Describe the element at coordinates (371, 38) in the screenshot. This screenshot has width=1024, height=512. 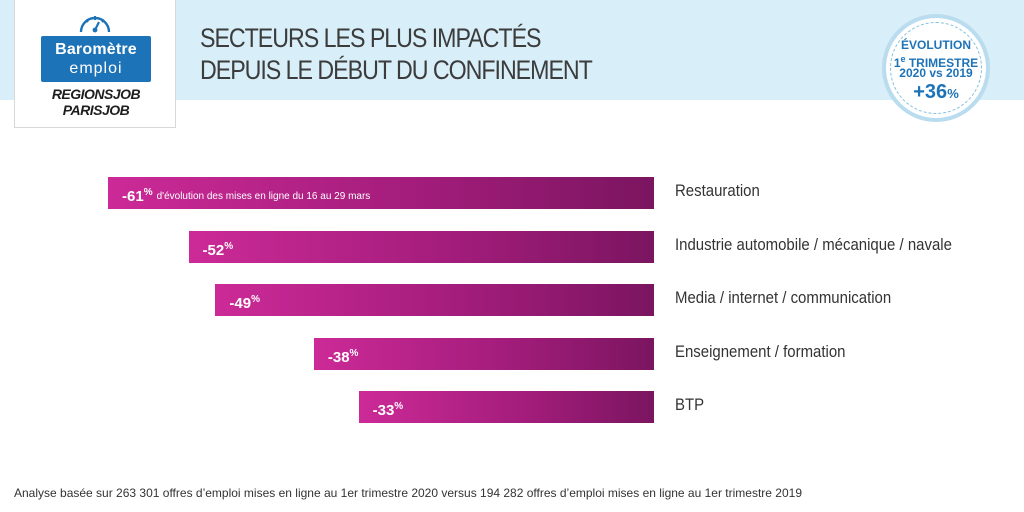
I see `title-line-1: SECTEURS LES PLUS IMPACTÉS` at that location.